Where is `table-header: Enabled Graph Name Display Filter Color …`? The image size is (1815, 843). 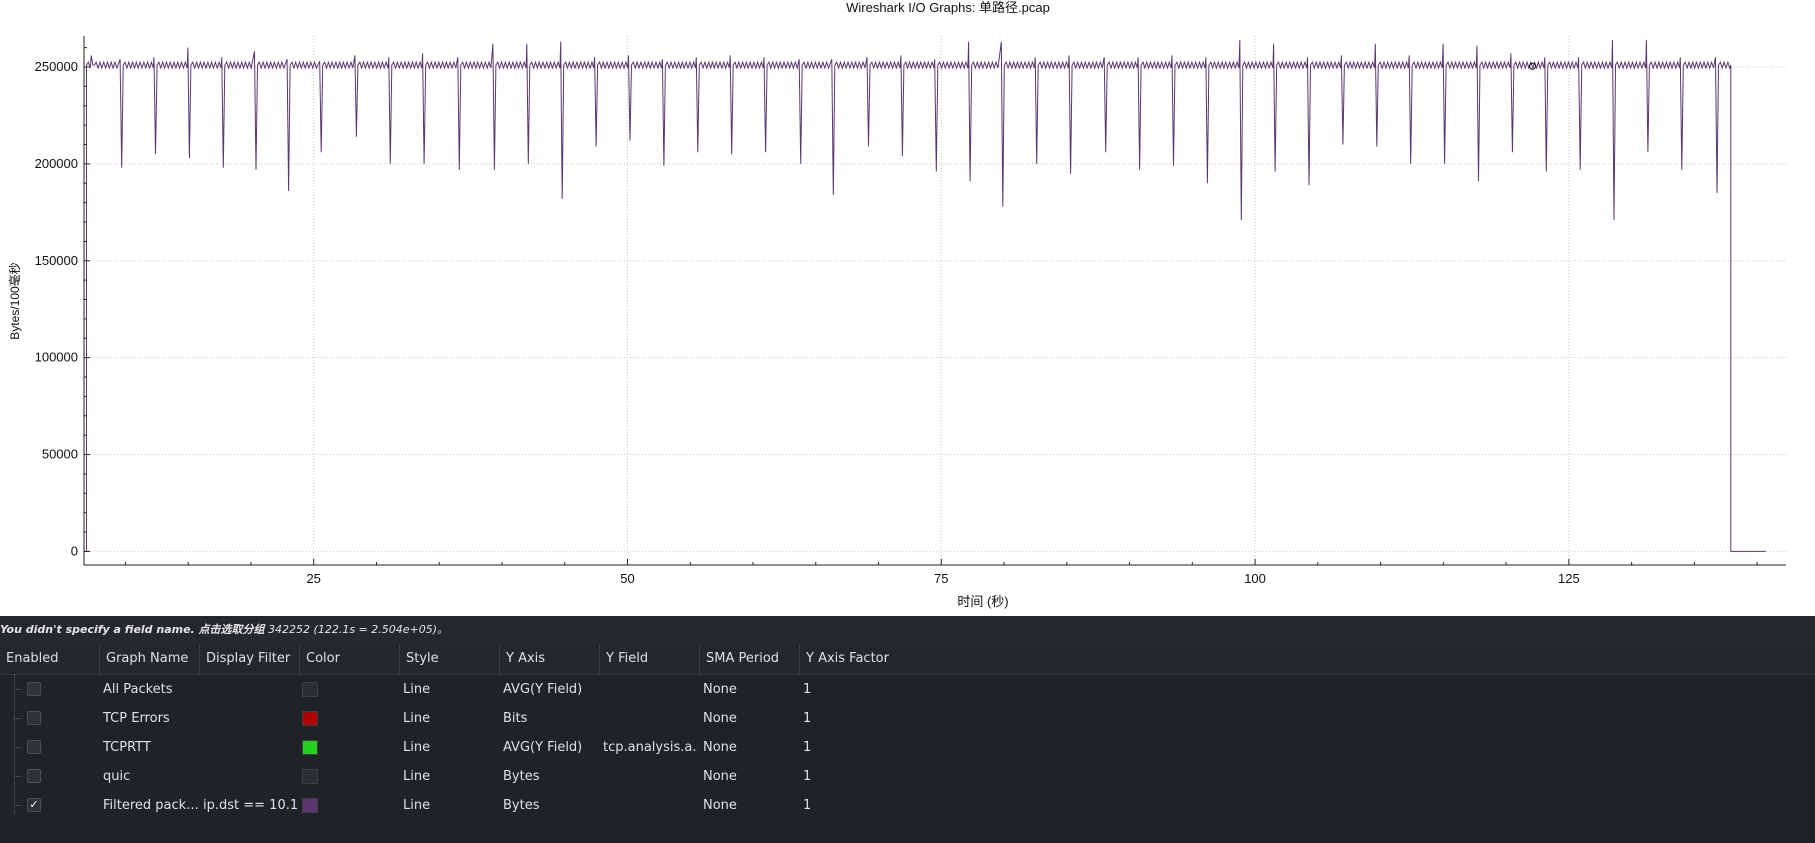 table-header: Enabled Graph Name Display Filter Color … is located at coordinates (907, 659).